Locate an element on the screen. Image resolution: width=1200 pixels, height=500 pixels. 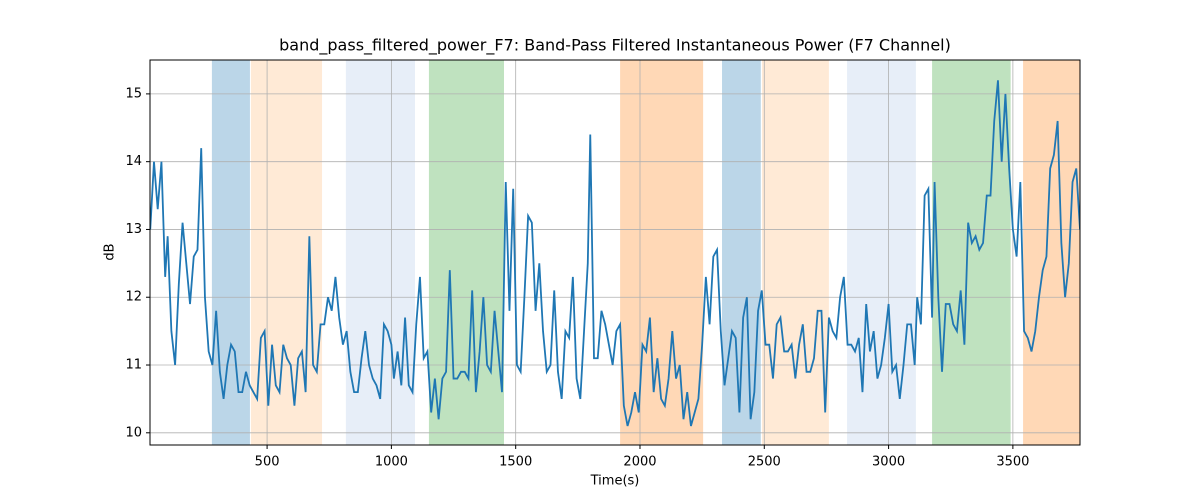
x-tick-label: 2500 is located at coordinates (764, 462).